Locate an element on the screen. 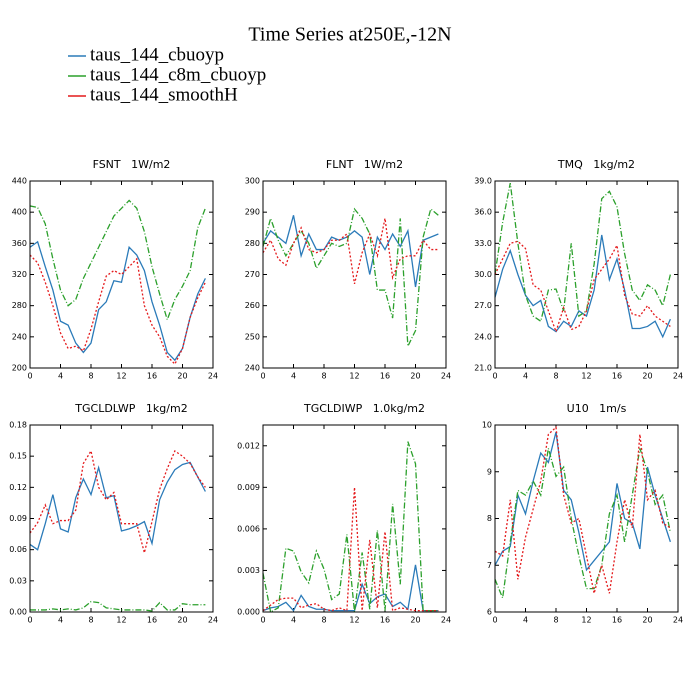  y-tick-label: 8 is located at coordinates (489, 518).